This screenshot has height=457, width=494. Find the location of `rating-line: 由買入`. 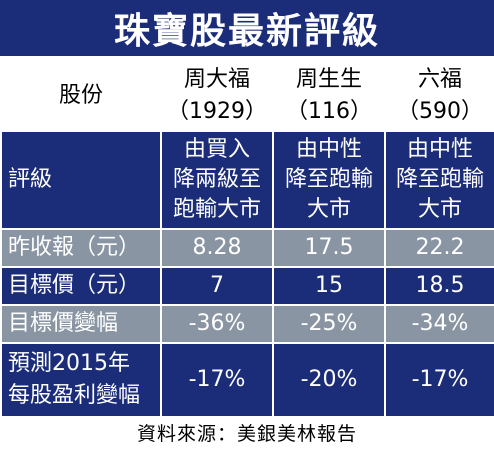

rating-line: 由買入 is located at coordinates (216, 149).